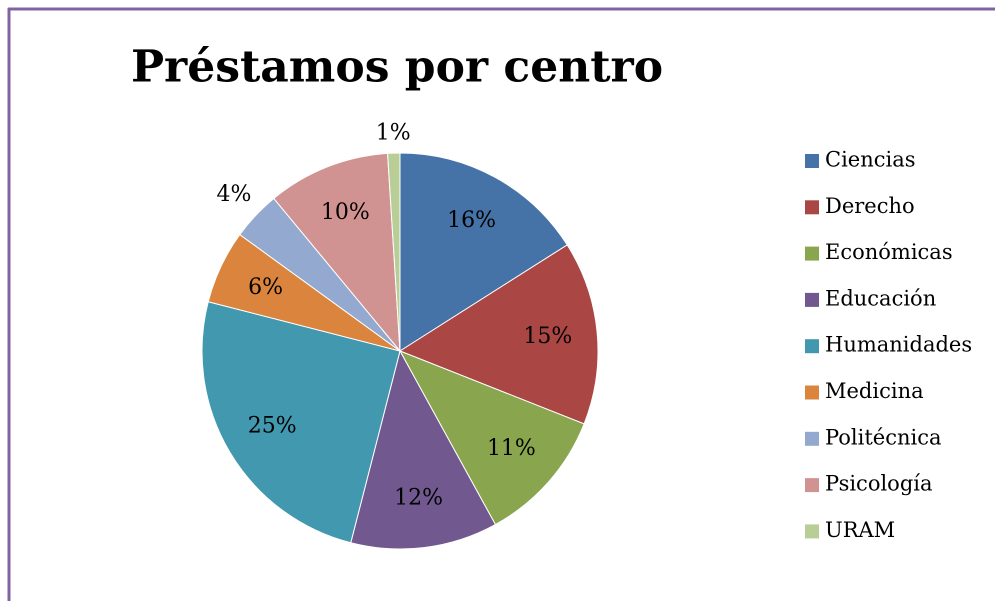 The height and width of the screenshot is (601, 995). What do you see at coordinates (511, 448) in the screenshot?
I see `data-label: 11%` at bounding box center [511, 448].